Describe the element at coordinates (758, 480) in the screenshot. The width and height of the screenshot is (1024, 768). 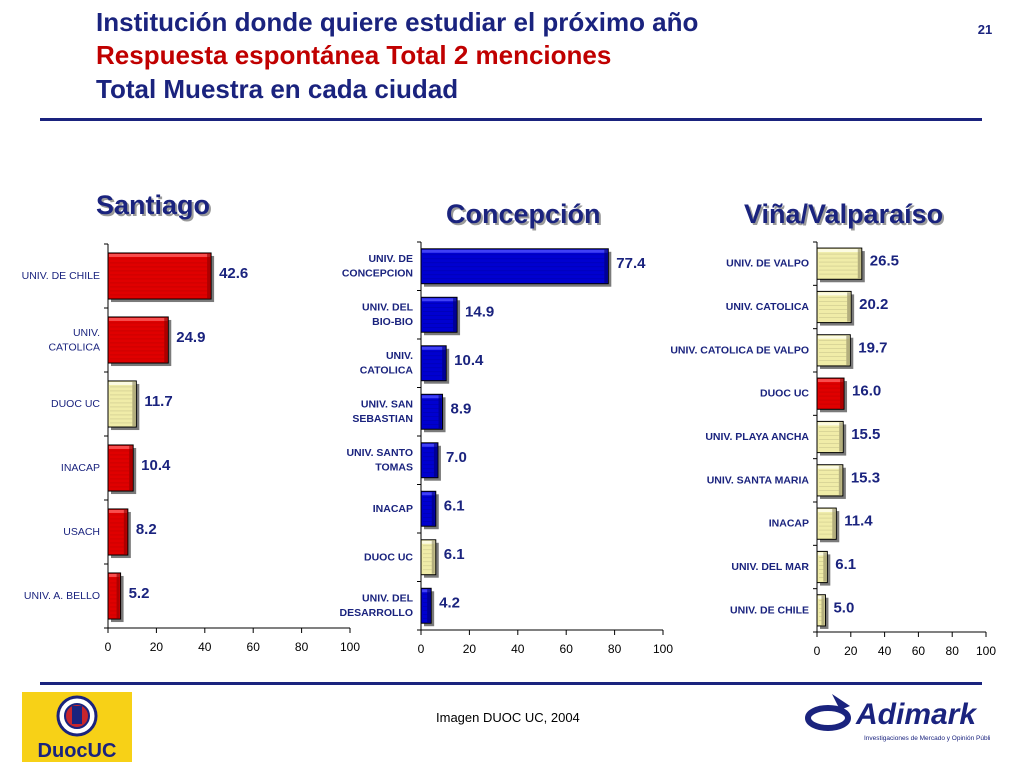
I see `category-label: UNIV. SANTA MARIA` at that location.